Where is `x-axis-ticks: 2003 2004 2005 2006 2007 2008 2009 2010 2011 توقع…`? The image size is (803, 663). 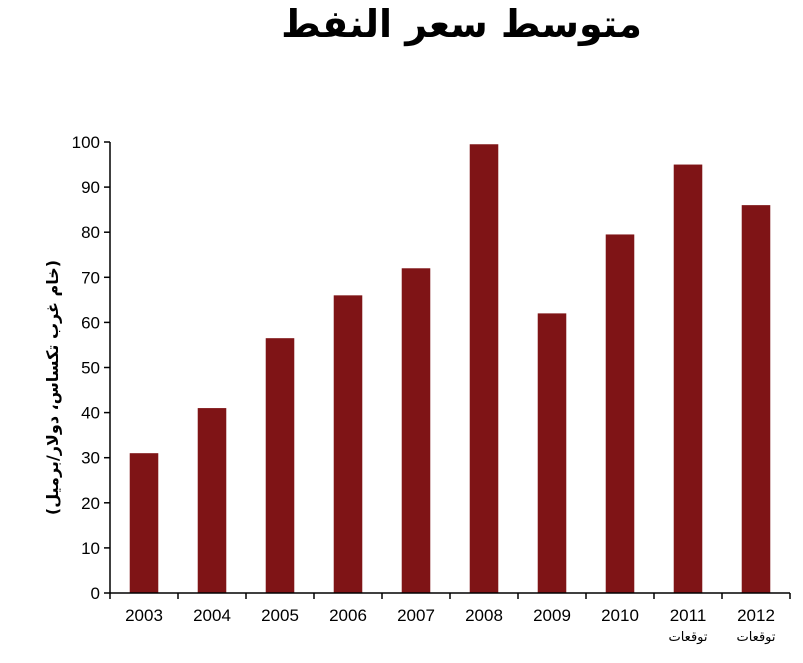 x-axis-ticks: 2003 2004 2005 2006 2007 2008 2009 2010 2011 توقع… is located at coordinates (450, 619).